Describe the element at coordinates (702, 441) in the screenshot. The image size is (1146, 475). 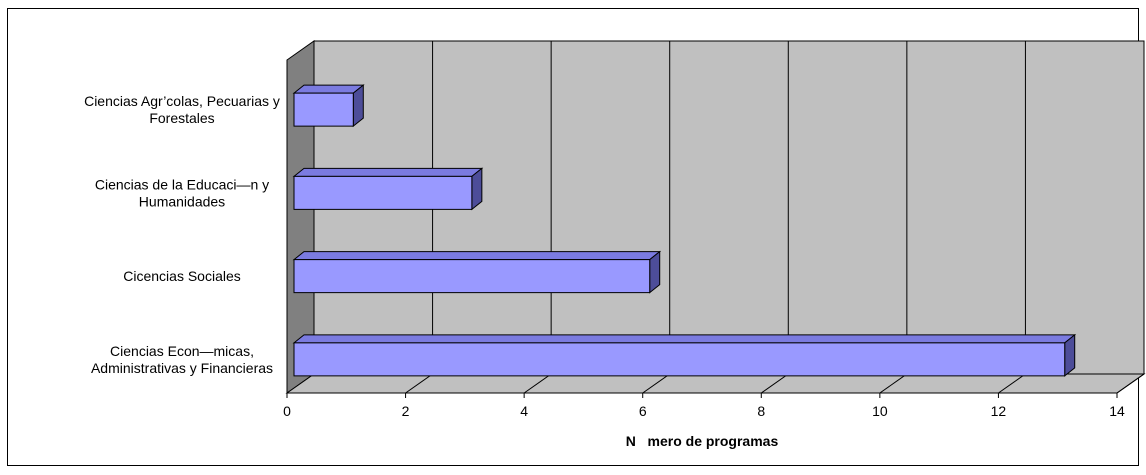
I see `x-axis-title: N mero de programas` at that location.